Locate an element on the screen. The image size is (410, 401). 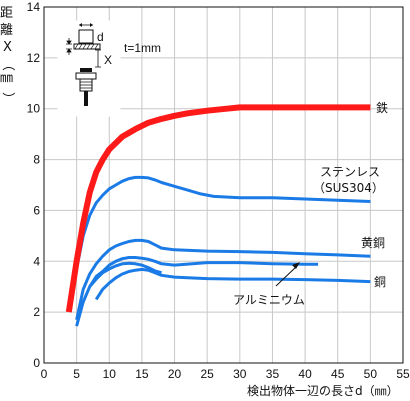
sensor-cable is located at coordinates (86, 98).